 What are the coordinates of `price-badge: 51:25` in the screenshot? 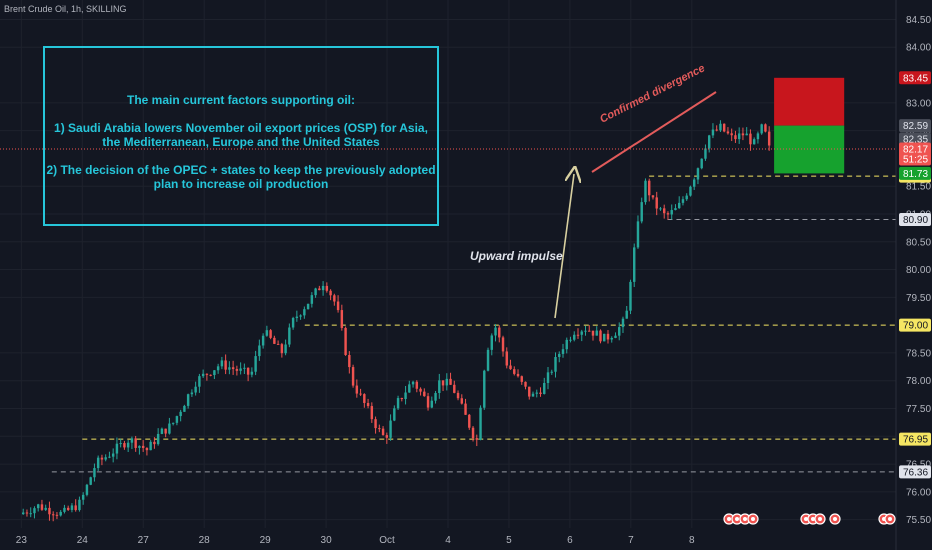 It's located at (915, 159).